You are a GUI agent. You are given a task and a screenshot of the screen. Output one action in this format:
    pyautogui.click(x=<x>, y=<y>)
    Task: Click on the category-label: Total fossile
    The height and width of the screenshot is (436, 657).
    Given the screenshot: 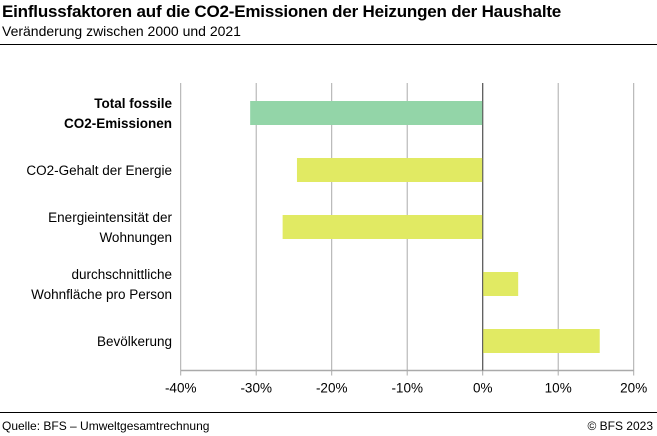 What is the action you would take?
    pyautogui.click(x=133, y=103)
    